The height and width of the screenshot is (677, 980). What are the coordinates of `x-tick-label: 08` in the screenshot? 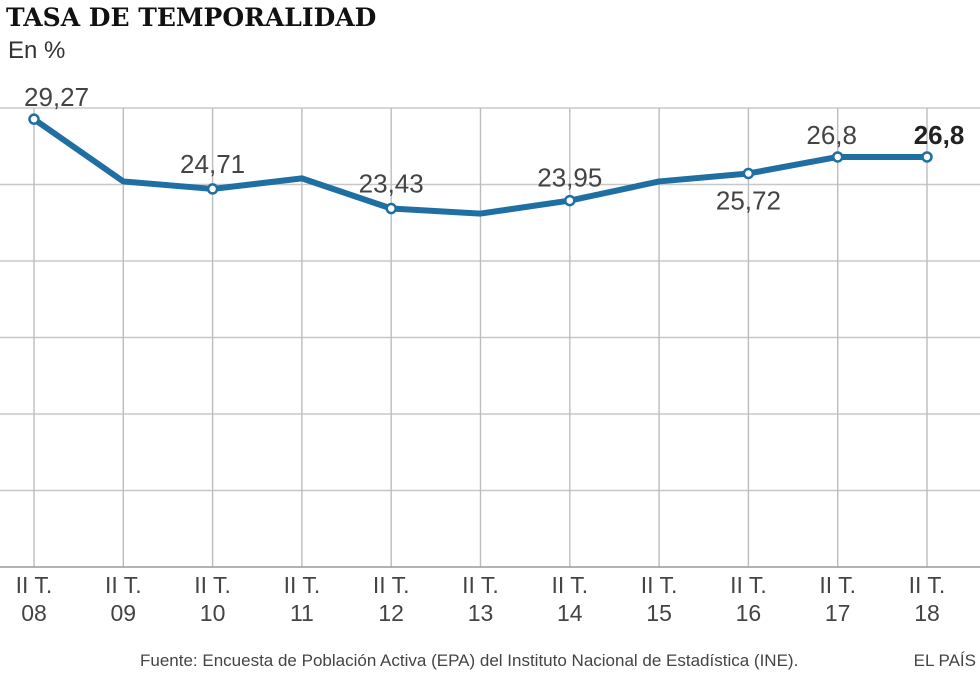 It's located at (34, 613).